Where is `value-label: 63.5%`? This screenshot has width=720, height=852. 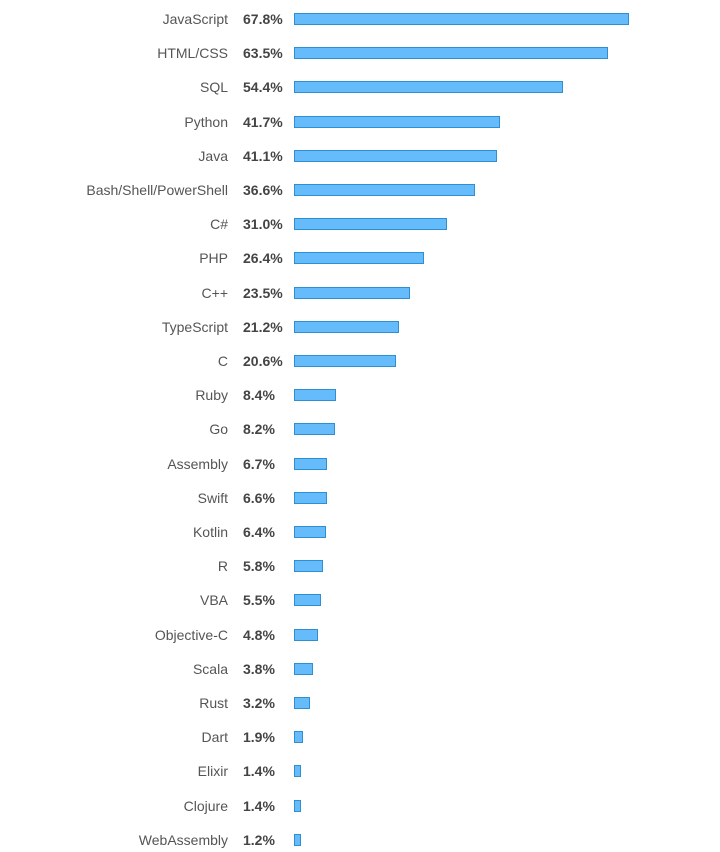 value-label: 63.5% is located at coordinates (263, 53).